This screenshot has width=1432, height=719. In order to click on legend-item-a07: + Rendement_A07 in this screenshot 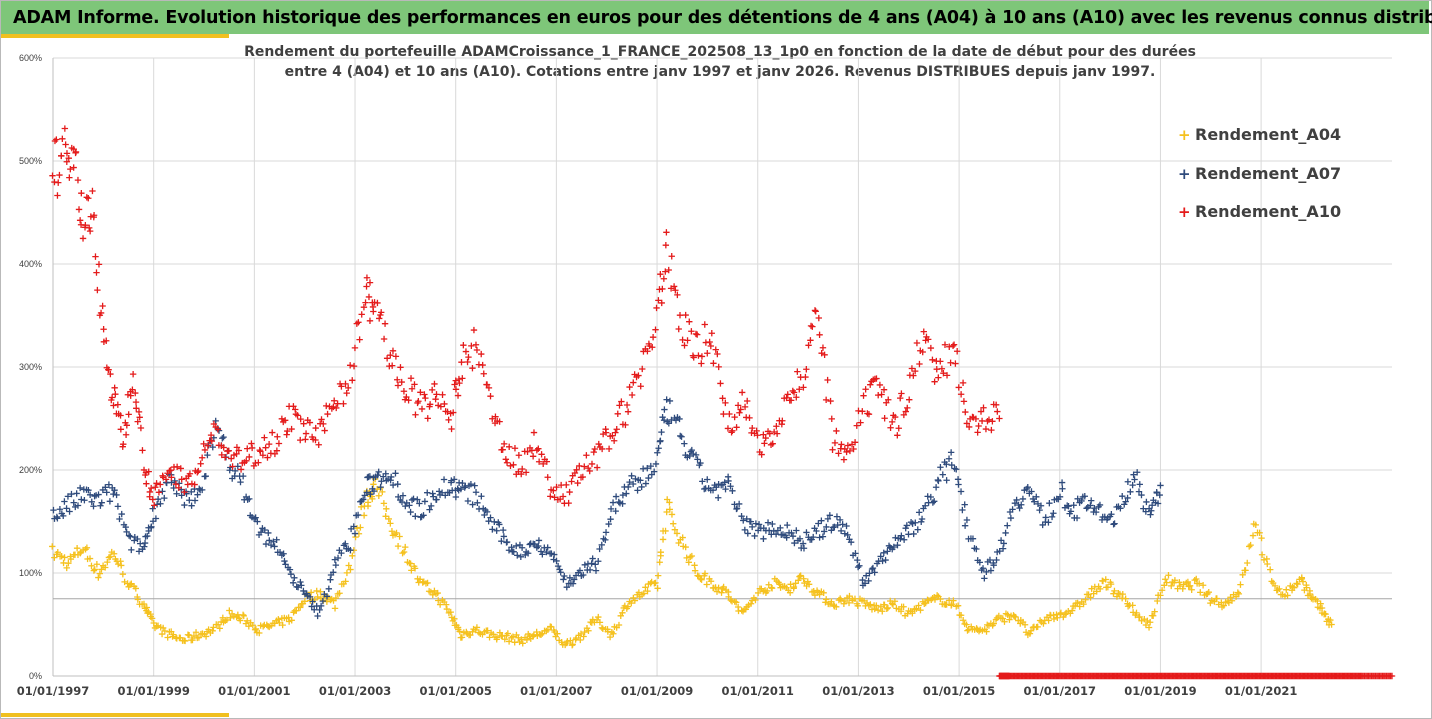, I will do `click(1259, 173)`.